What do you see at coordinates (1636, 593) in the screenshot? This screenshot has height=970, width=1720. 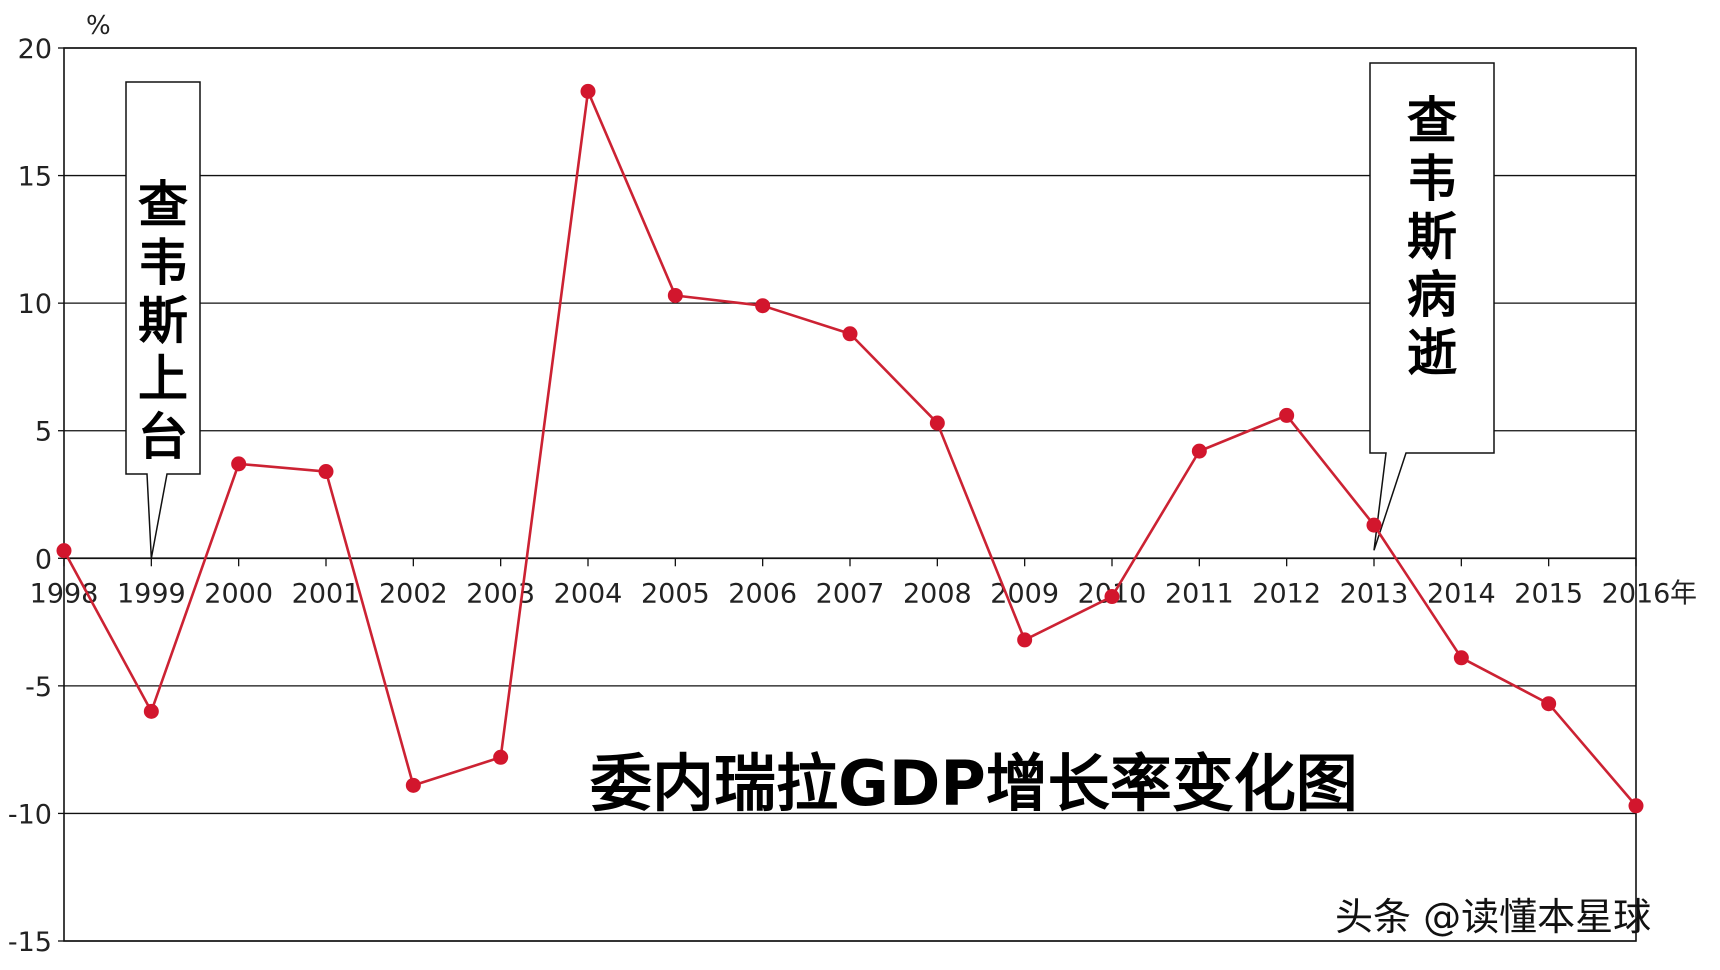 I see `x-tick-label-2016: 2016` at bounding box center [1636, 593].